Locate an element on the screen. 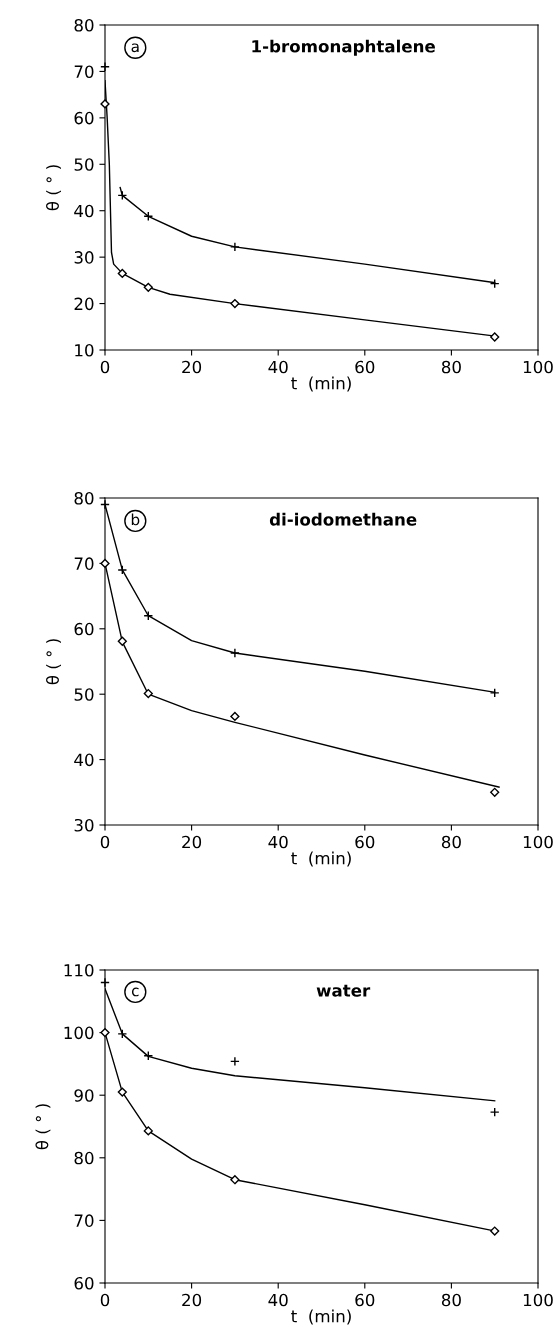 This screenshot has height=1342, width=555. y-tick-label: 20 is located at coordinates (84, 304).